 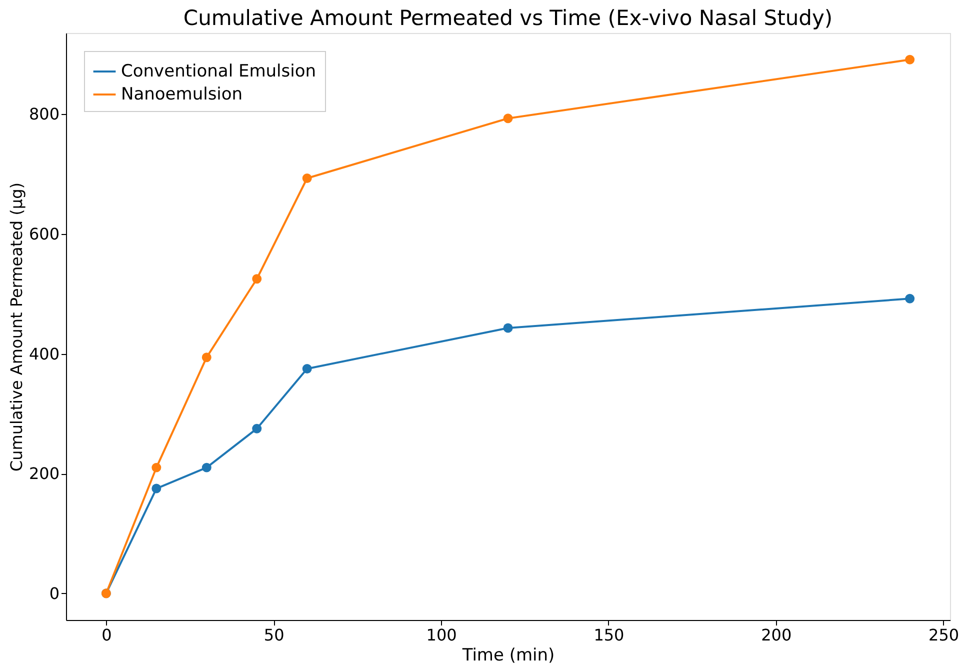 What do you see at coordinates (16, 327) in the screenshot?
I see `y-axis-title: Cumulative Amount Permeated (µg)` at bounding box center [16, 327].